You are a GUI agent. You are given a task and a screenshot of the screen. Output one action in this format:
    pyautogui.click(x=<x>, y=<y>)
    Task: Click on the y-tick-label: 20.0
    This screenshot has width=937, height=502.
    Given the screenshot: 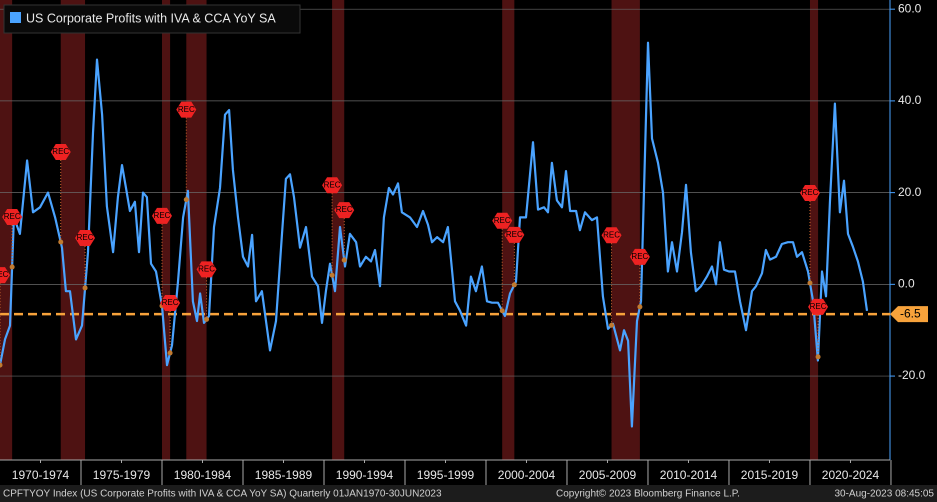 What is the action you would take?
    pyautogui.click(x=910, y=192)
    